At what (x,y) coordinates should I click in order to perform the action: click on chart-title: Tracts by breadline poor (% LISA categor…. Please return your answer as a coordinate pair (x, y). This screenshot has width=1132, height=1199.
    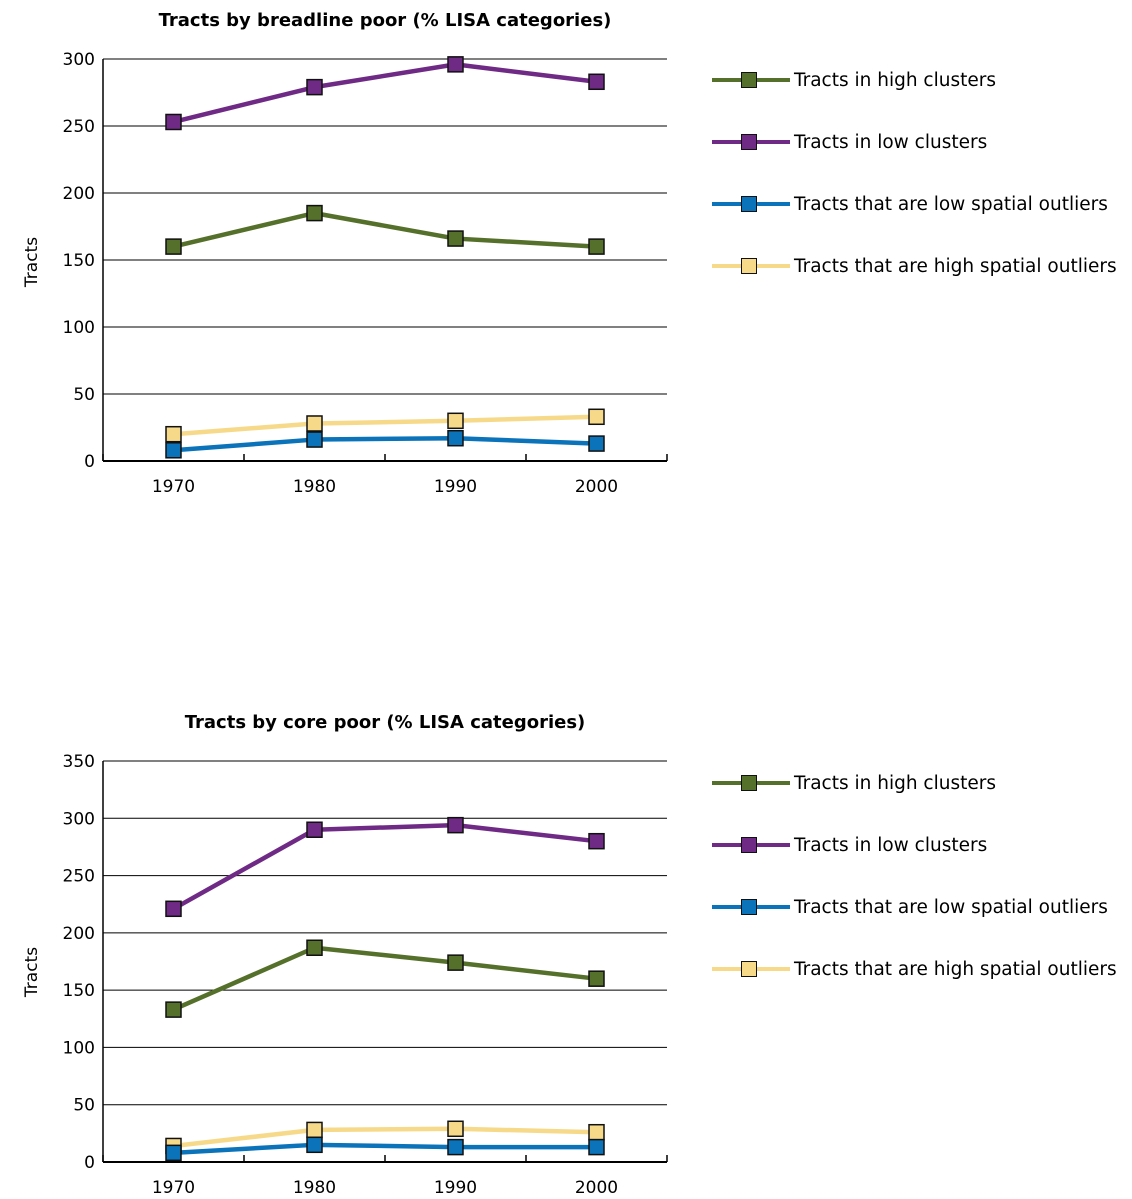
    Looking at the image, I should click on (385, 20).